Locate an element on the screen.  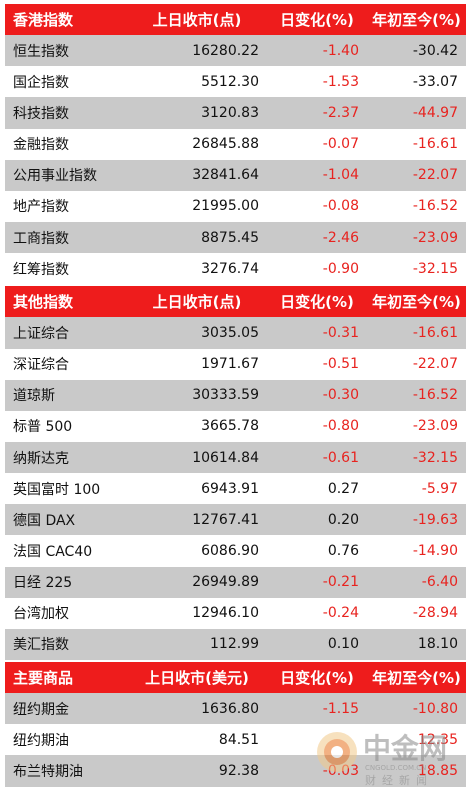
table-row: 恒生指数 16280.22 -1.40 -30.42 is located at coordinates (235, 51).